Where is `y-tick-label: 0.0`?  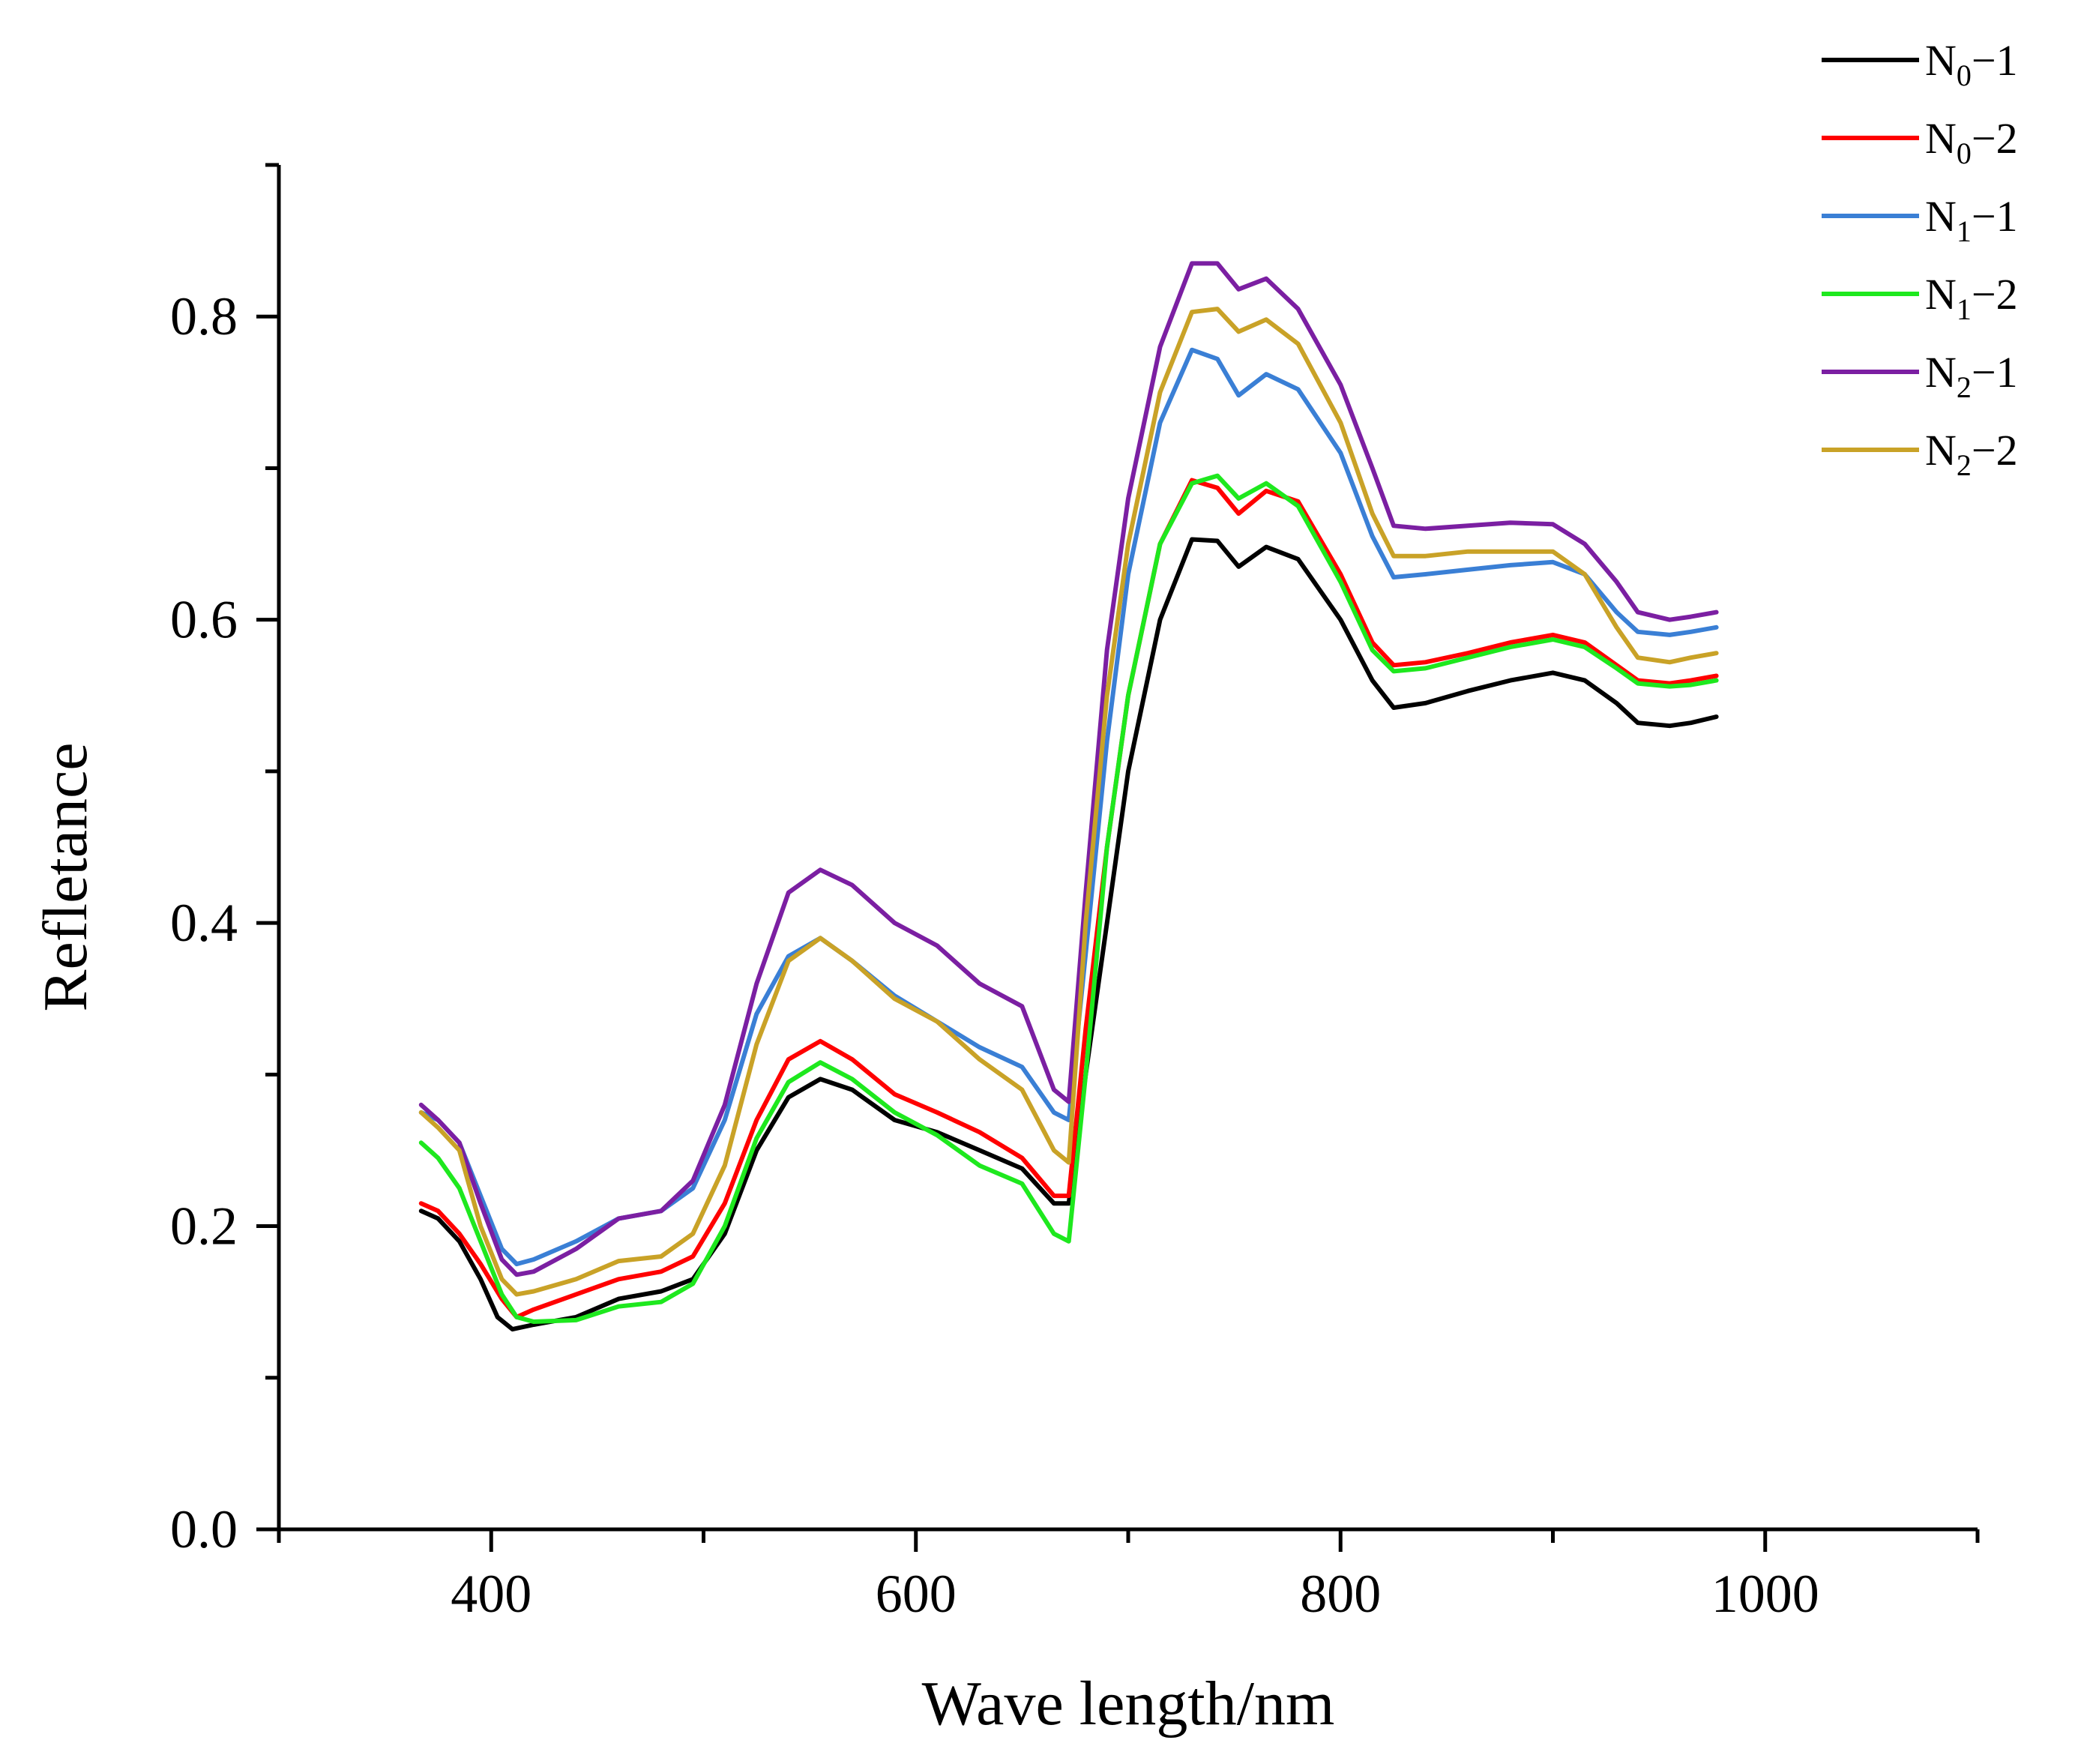
y-tick-label: 0.0 is located at coordinates (204, 1529).